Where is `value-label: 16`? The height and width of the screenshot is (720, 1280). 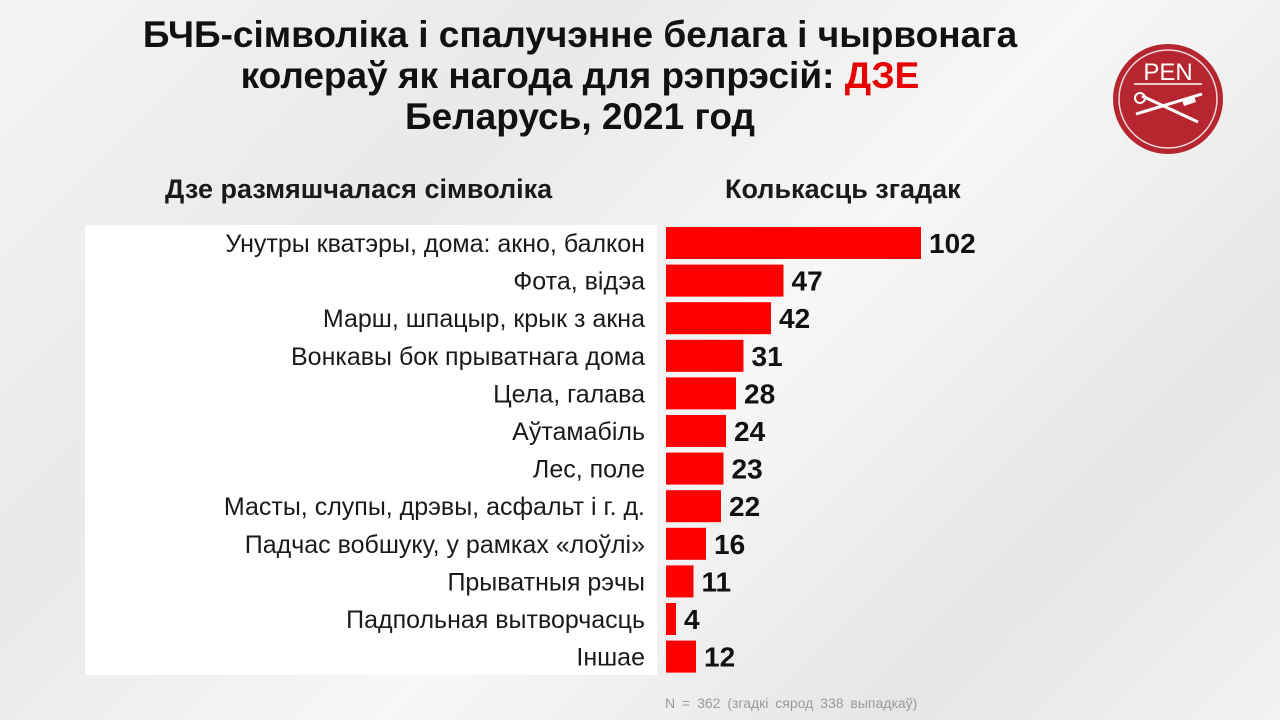
value-label: 16 is located at coordinates (729, 544).